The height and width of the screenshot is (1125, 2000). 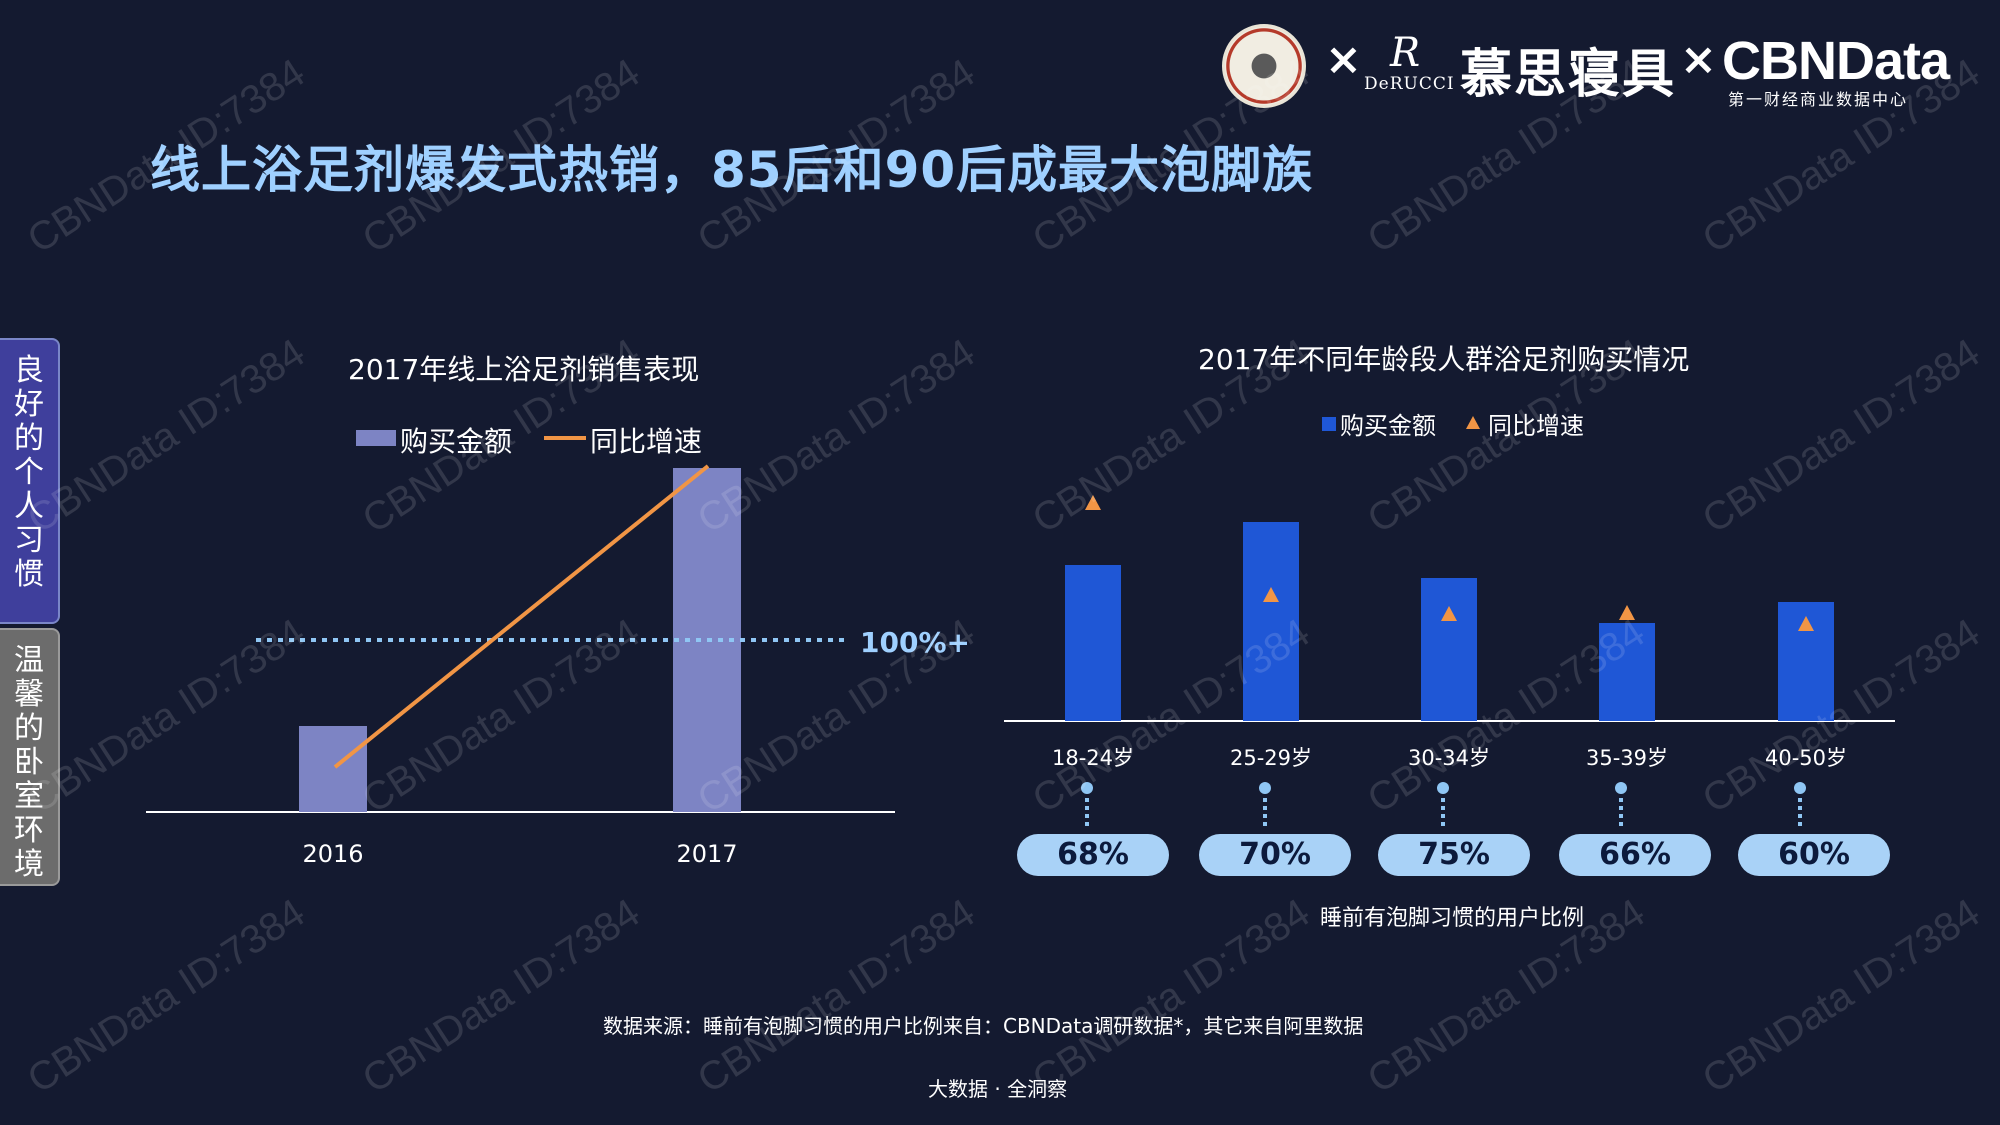 What do you see at coordinates (1264, 66) in the screenshot?
I see `sleep-research-seal-logo` at bounding box center [1264, 66].